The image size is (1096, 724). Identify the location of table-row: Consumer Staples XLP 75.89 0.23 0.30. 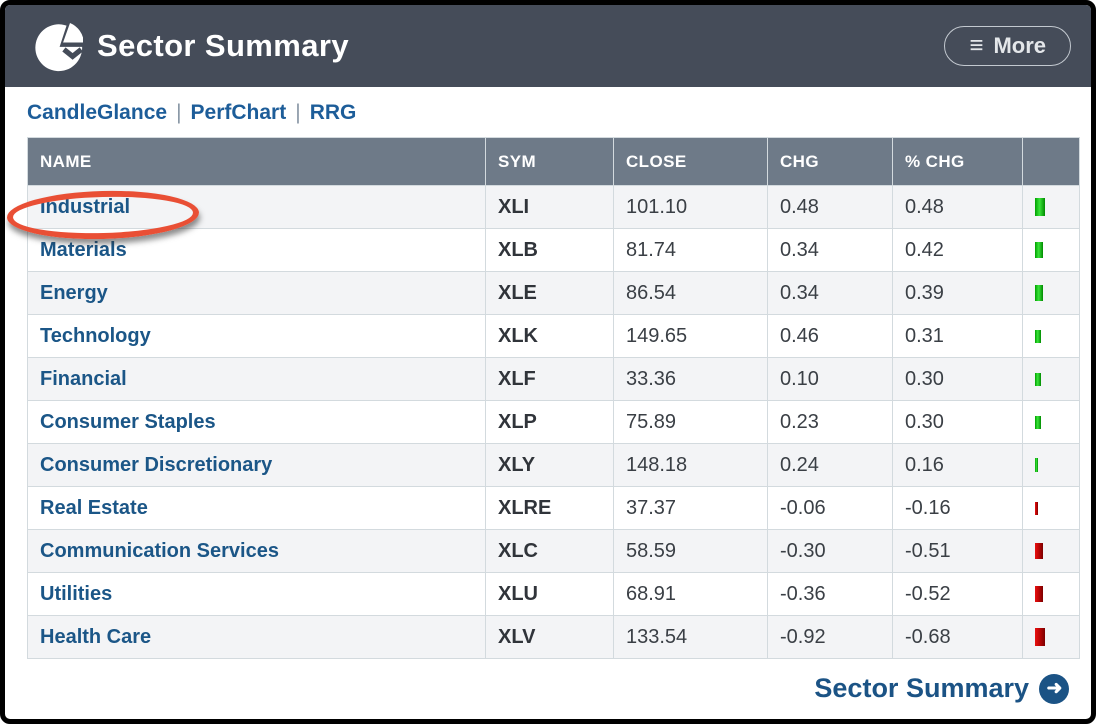
(553, 422).